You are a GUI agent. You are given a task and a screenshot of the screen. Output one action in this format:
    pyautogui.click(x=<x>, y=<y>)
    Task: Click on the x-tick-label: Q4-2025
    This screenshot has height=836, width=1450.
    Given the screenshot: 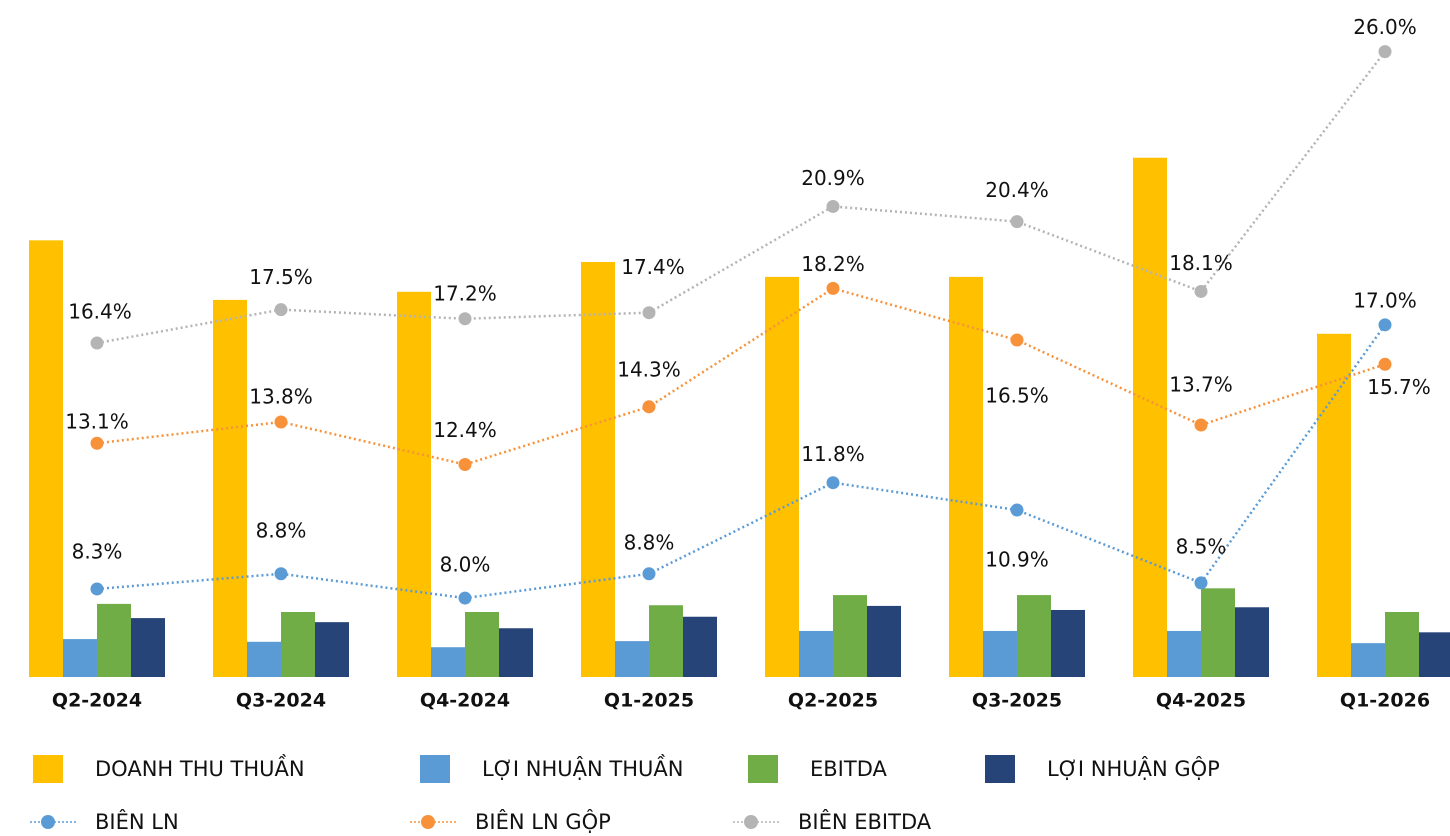 What is the action you would take?
    pyautogui.click(x=1201, y=701)
    